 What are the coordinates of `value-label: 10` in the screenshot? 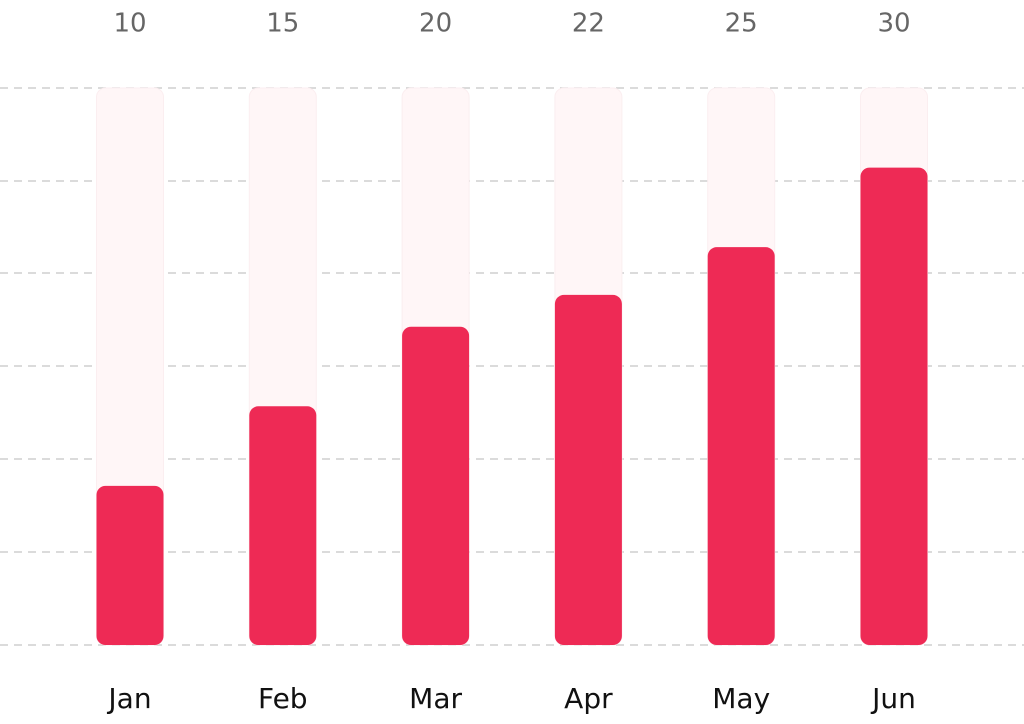 It's located at (129, 24).